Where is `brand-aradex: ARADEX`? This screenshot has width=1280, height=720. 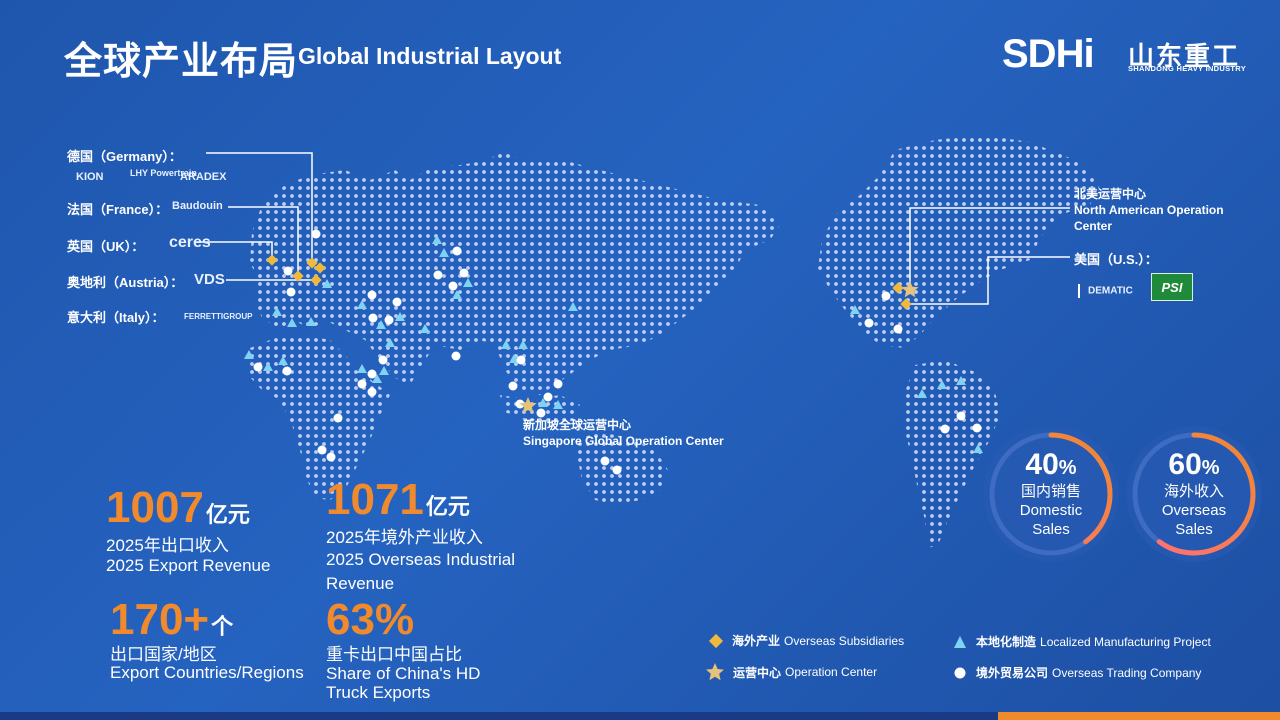 brand-aradex: ARADEX is located at coordinates (203, 177).